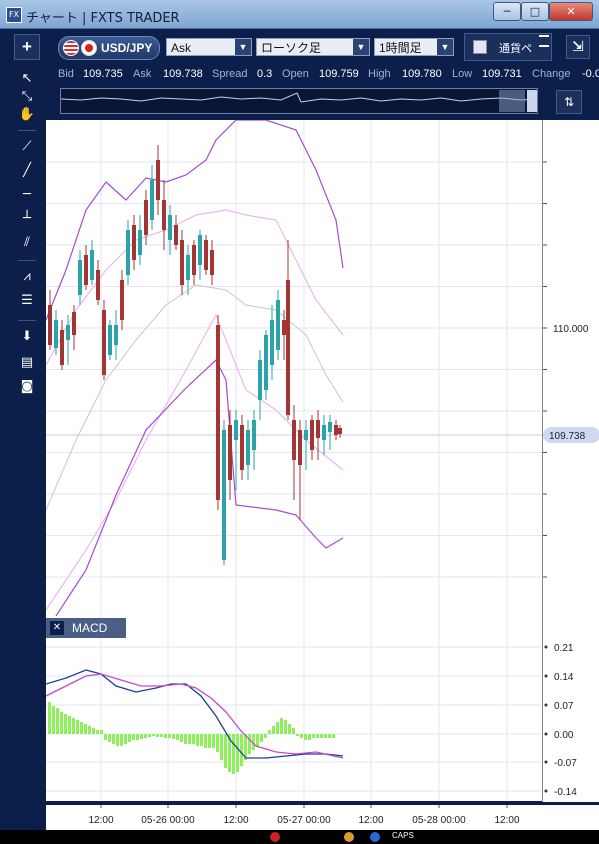 This screenshot has height=844, width=599. I want to click on help-icon, so click(375, 837).